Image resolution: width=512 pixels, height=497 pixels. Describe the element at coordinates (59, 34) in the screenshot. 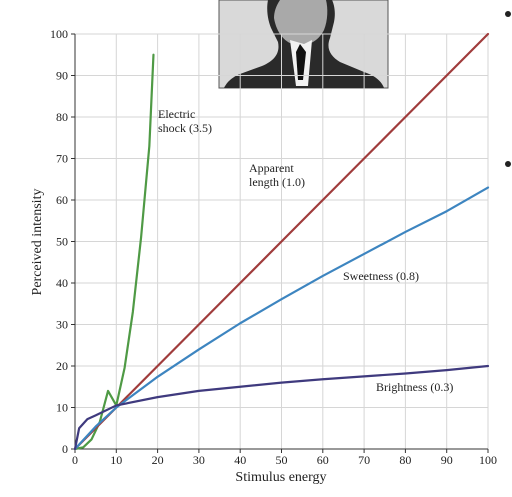

I see `y-tick-label: 100` at that location.